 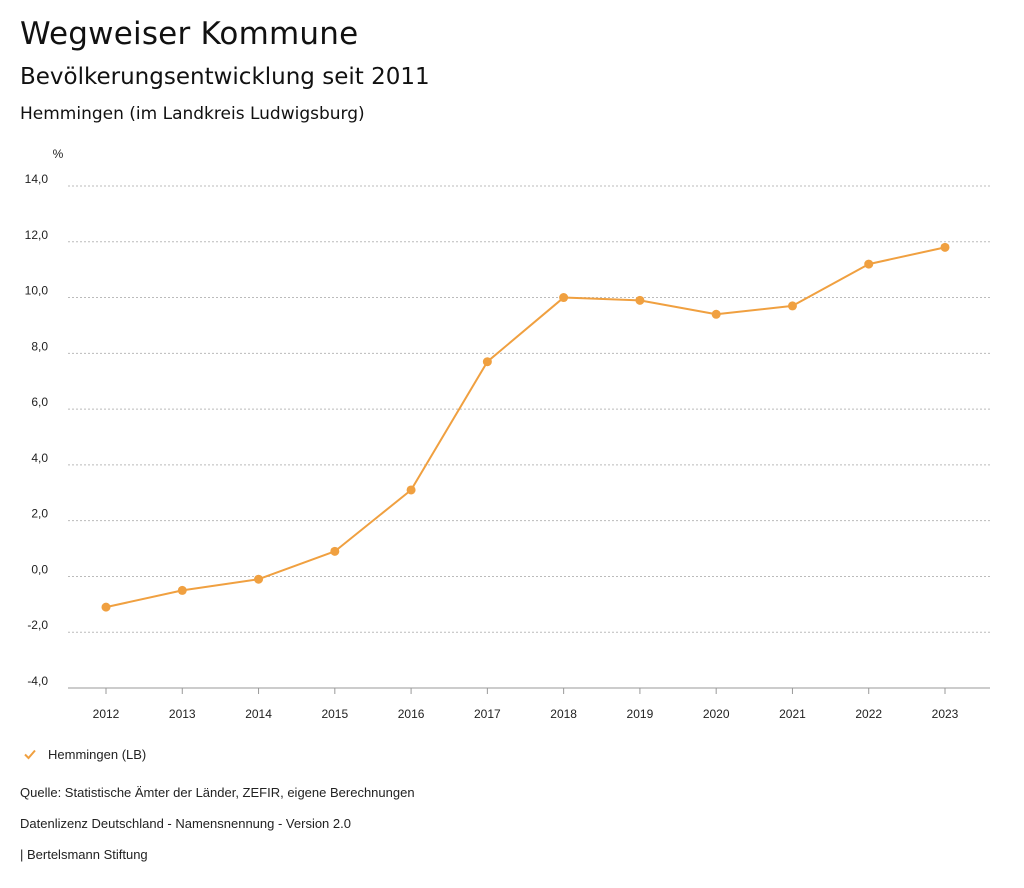 What do you see at coordinates (58, 154) in the screenshot?
I see `y-axis-unit-label: %` at bounding box center [58, 154].